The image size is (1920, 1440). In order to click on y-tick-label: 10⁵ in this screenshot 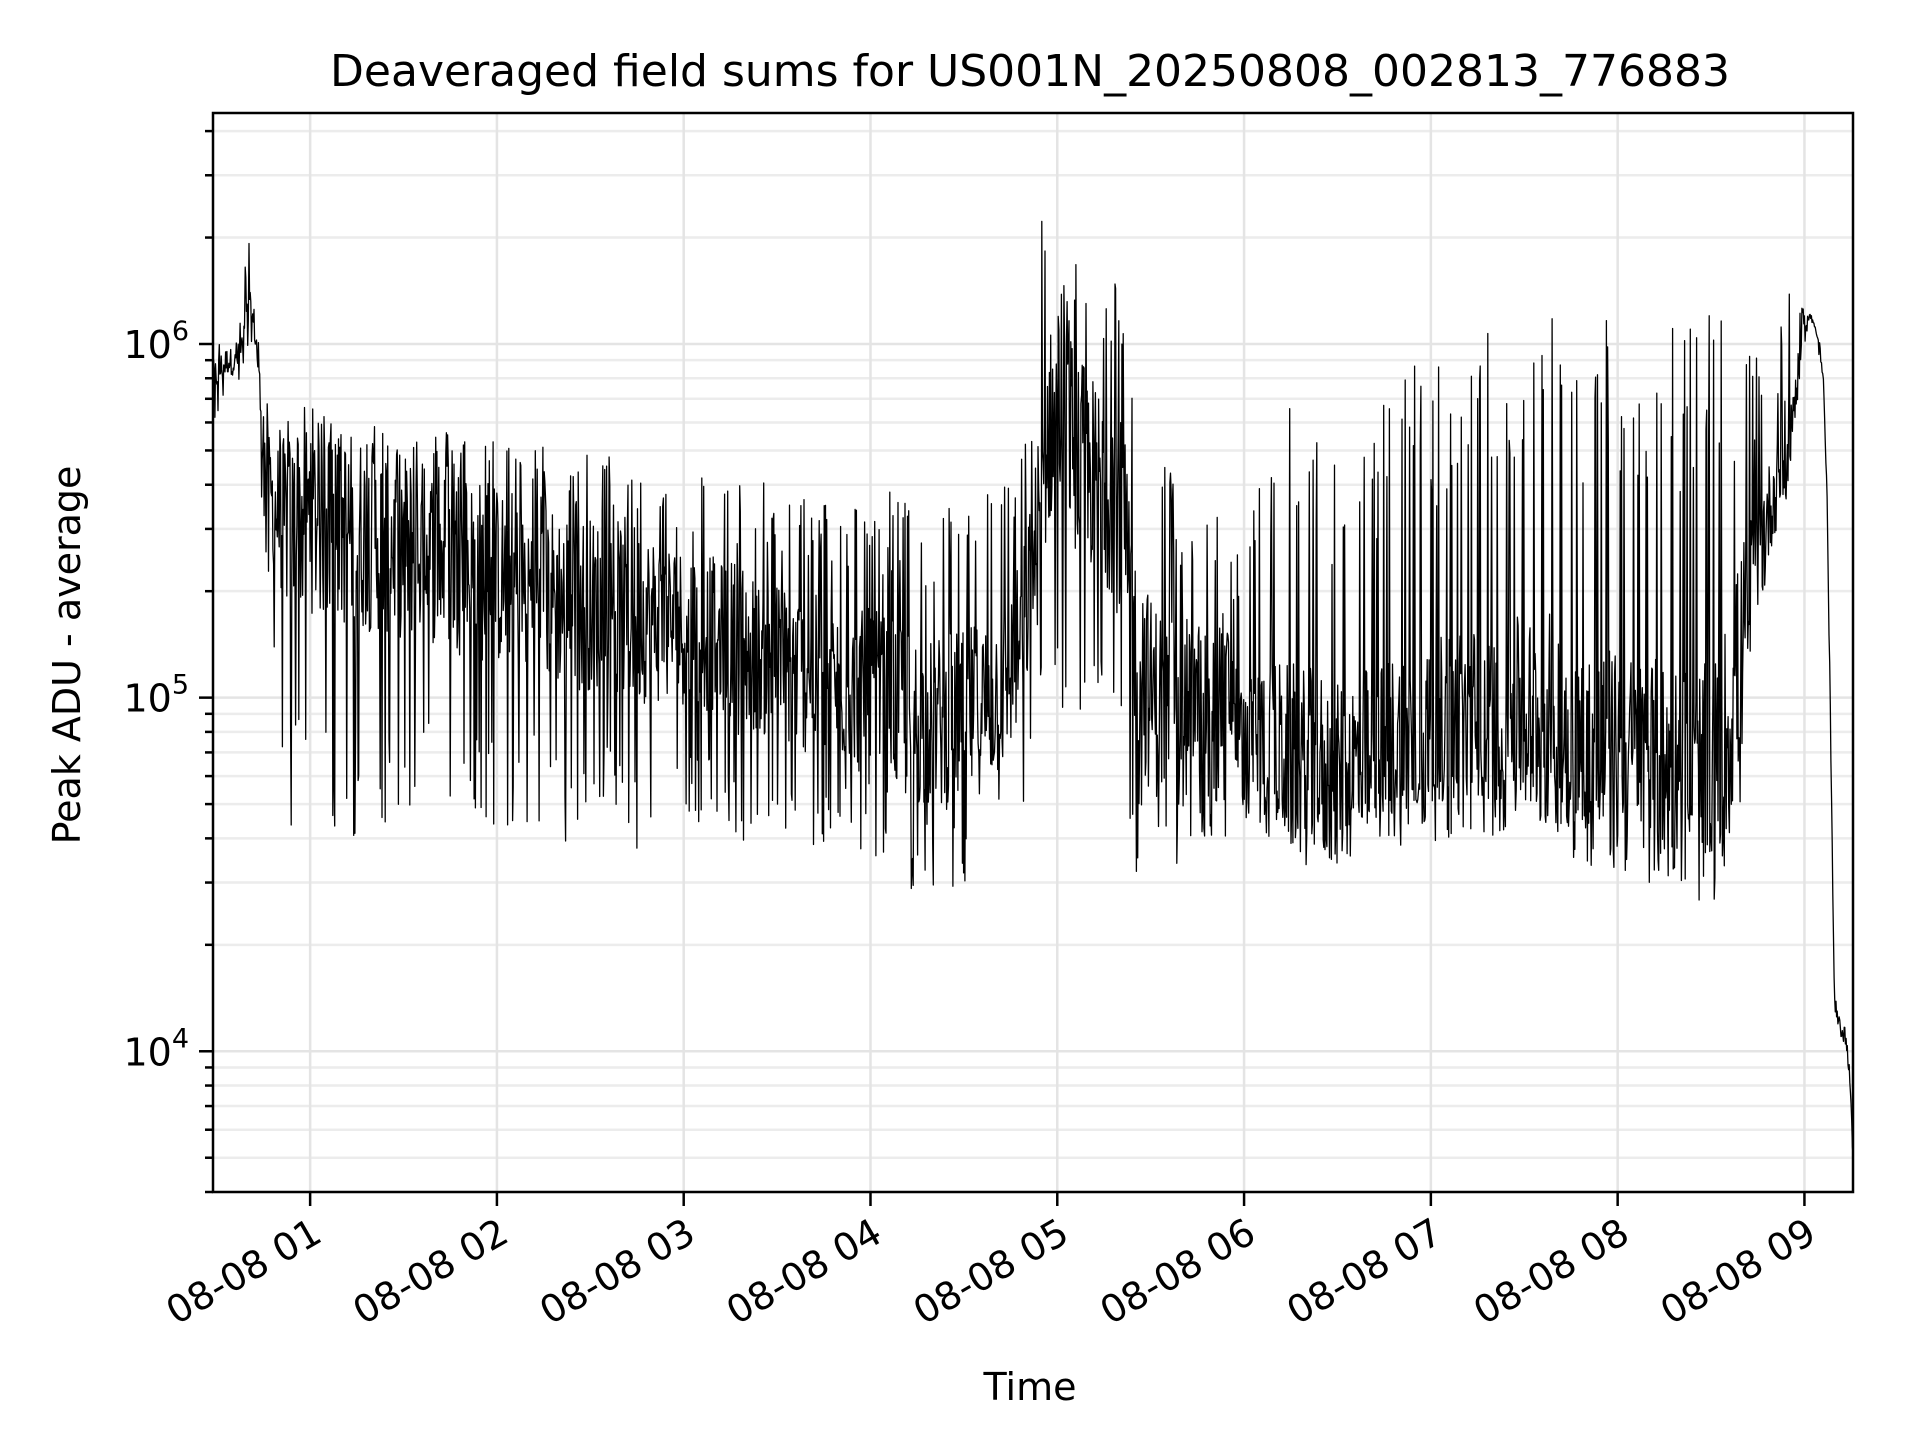, I will do `click(156, 695)`.